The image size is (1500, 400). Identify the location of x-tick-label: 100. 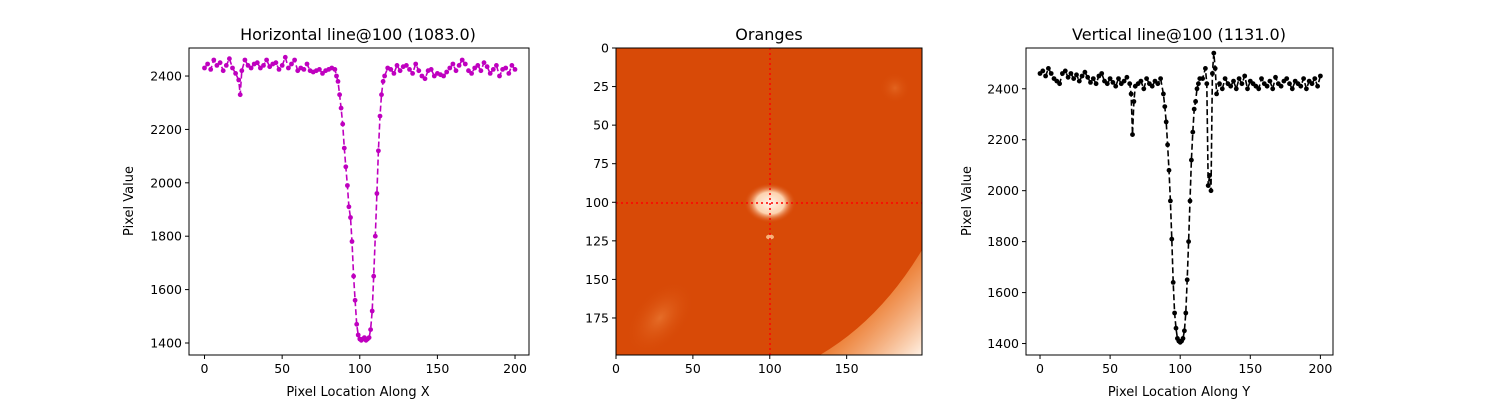
(1180, 368).